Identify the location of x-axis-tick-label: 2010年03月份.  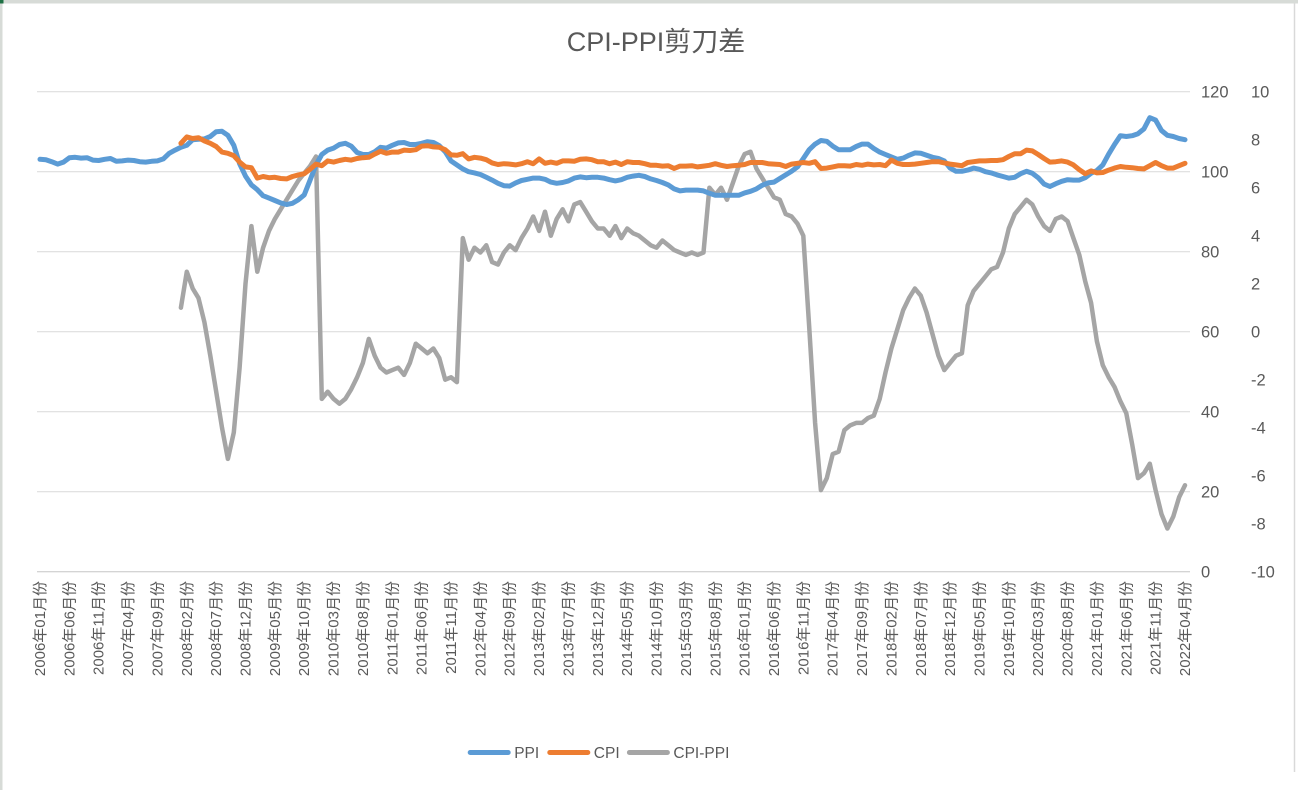
(334, 628).